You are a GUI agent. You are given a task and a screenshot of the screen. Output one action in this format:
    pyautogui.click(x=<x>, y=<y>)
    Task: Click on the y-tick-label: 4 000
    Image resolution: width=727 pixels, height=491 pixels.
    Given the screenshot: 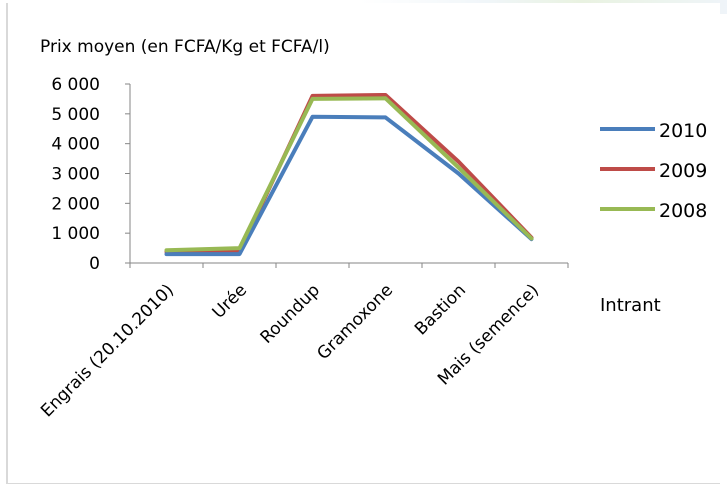 What is the action you would take?
    pyautogui.click(x=75, y=145)
    